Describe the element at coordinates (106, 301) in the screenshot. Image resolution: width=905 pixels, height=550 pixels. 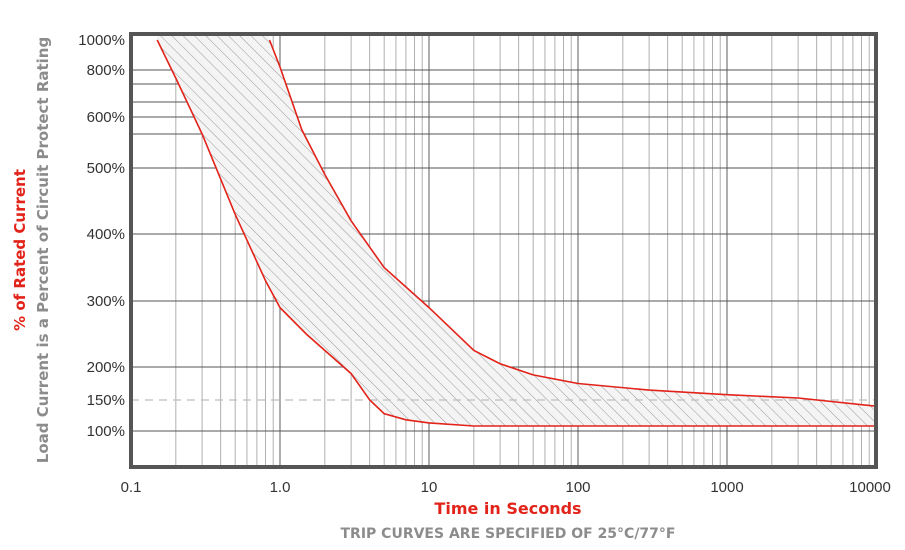
I see `y-tick-label: 300%` at that location.